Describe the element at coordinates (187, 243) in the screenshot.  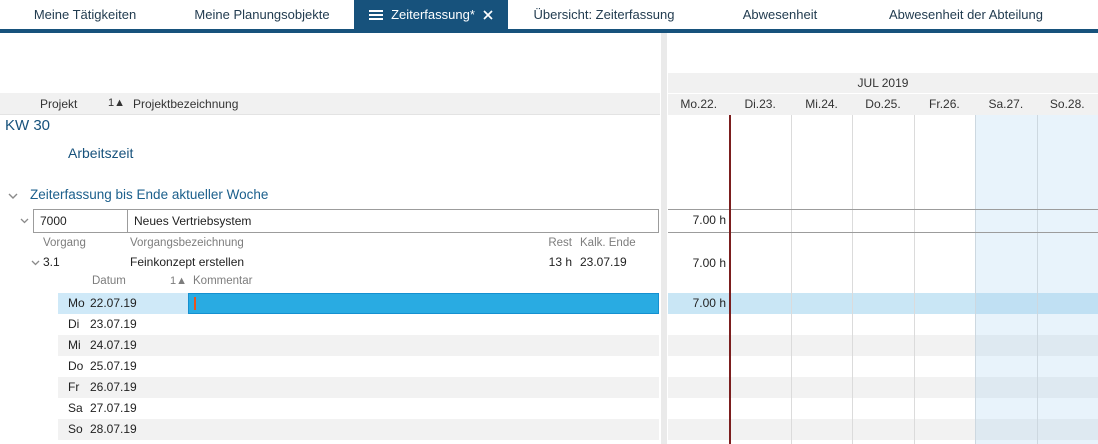
I see `column-vorgangsbezeichnung: Vorgangsbezeichnung` at that location.